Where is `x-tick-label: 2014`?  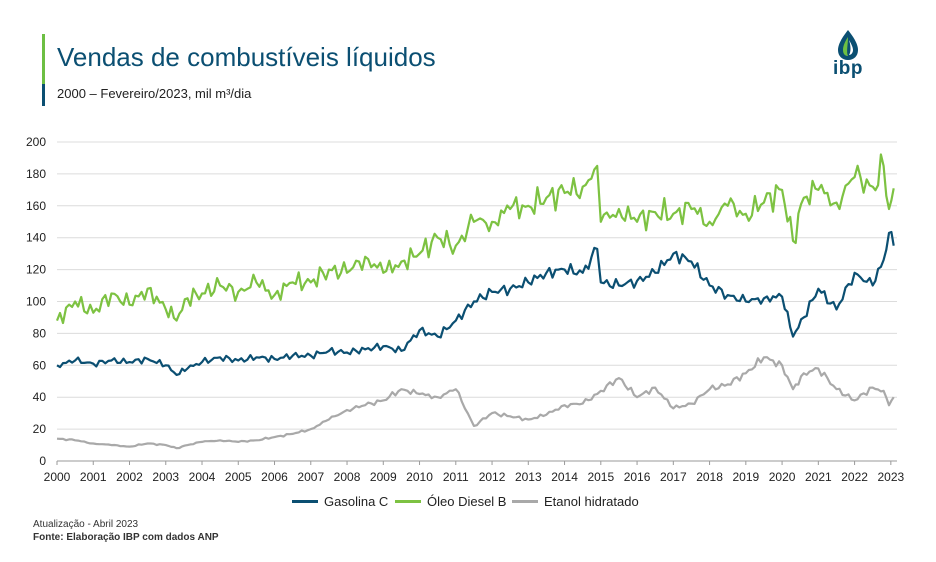
x-tick-label: 2014 is located at coordinates (564, 477).